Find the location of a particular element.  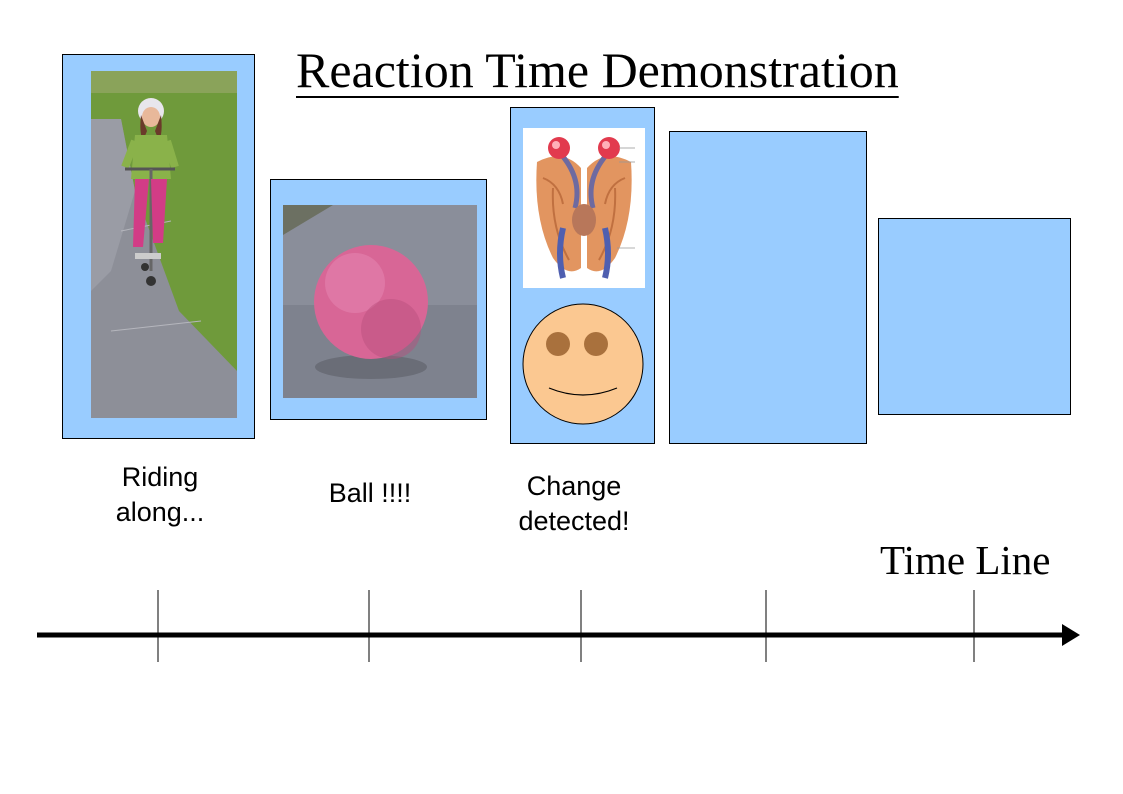

girl-on-scooter-photo is located at coordinates (164, 244).